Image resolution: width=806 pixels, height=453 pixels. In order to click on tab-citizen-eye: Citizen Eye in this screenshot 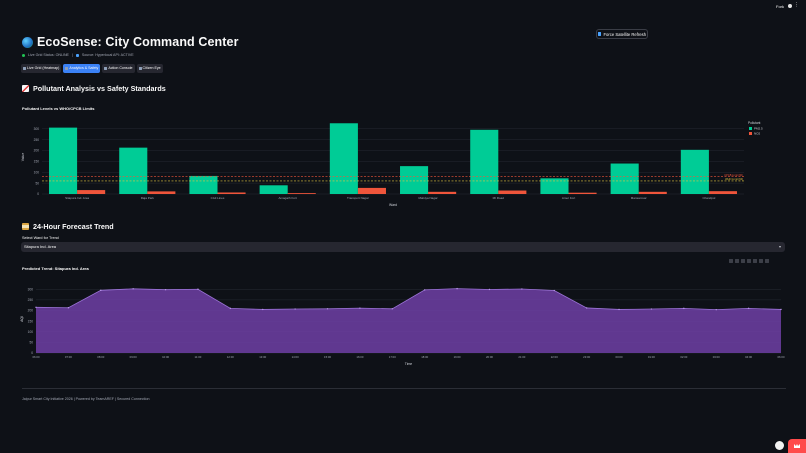, I will do `click(149, 68)`.